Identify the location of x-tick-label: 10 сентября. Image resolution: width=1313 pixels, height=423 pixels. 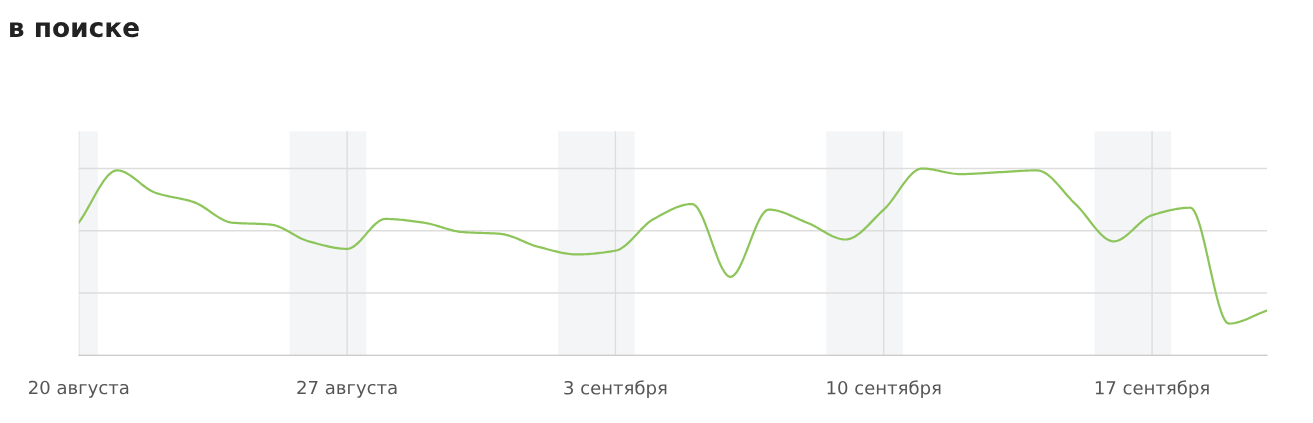
(884, 389).